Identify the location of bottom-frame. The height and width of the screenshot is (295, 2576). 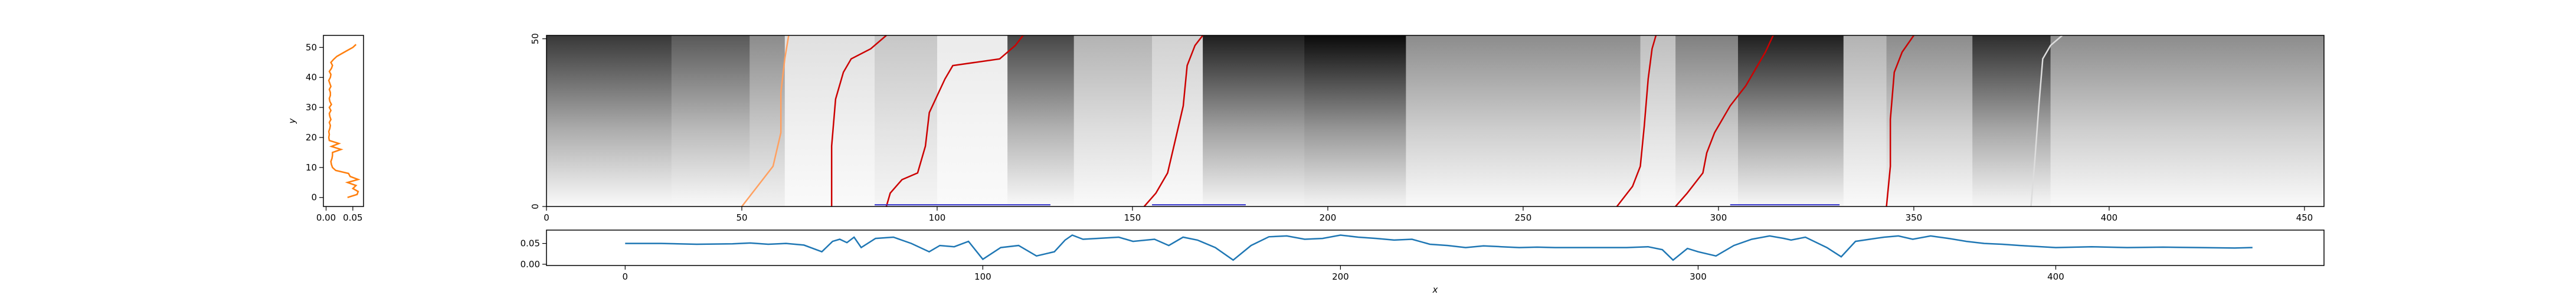
(1435, 248).